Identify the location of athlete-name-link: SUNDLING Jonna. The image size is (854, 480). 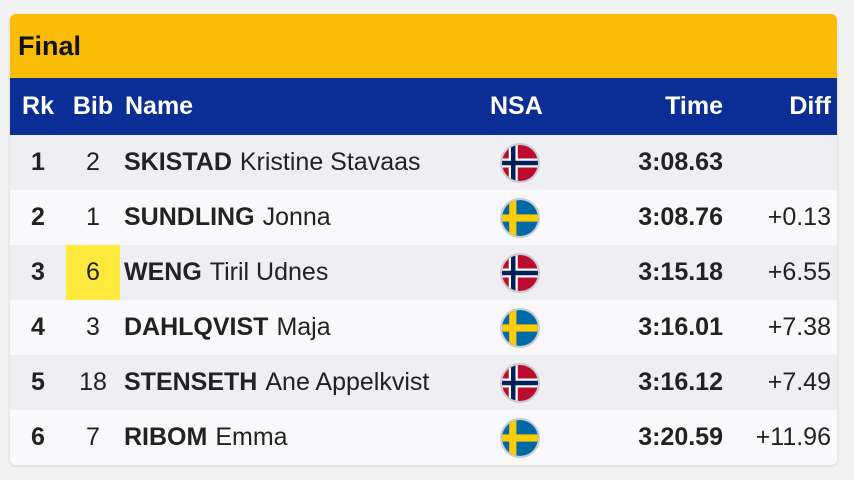
(304, 217).